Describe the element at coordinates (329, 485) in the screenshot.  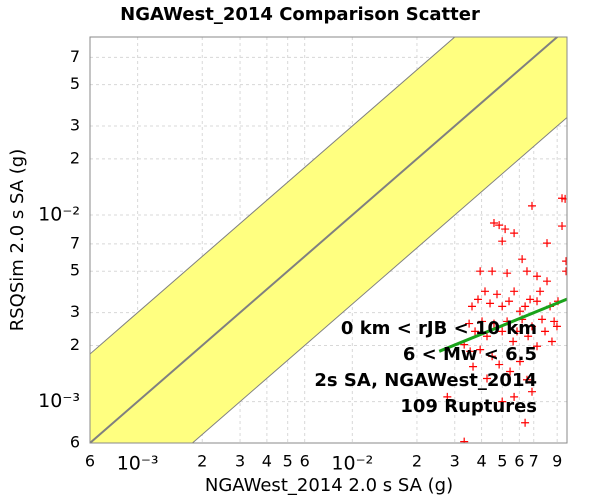
I see `x-axis-label: NGAWest_2014 2.0 s SA (g)` at that location.